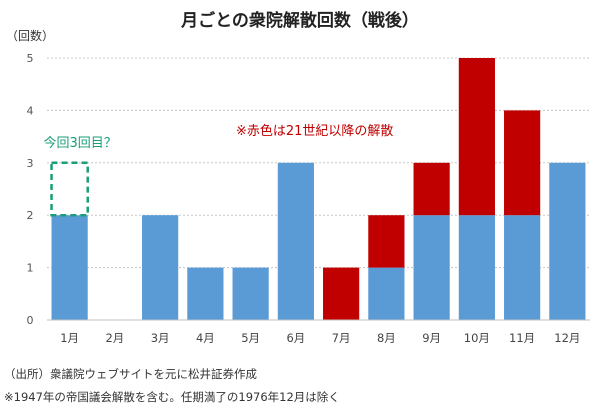  What do you see at coordinates (300, 21) in the screenshot?
I see `chart-title: 月ごとの衆院解散回数（戦後）` at bounding box center [300, 21].